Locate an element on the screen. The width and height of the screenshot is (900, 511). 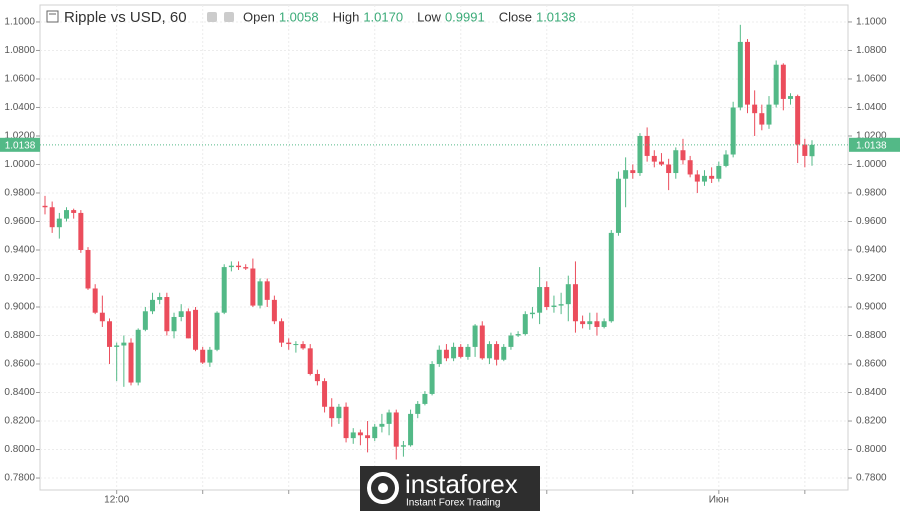
y2-tick-label: 0.9200 is located at coordinates (871, 278).